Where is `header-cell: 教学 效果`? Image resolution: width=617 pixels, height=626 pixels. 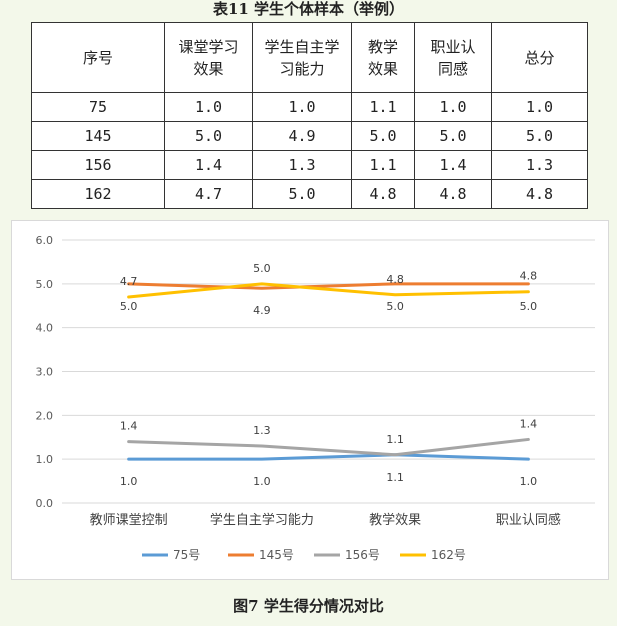 header-cell: 教学 效果 is located at coordinates (383, 57).